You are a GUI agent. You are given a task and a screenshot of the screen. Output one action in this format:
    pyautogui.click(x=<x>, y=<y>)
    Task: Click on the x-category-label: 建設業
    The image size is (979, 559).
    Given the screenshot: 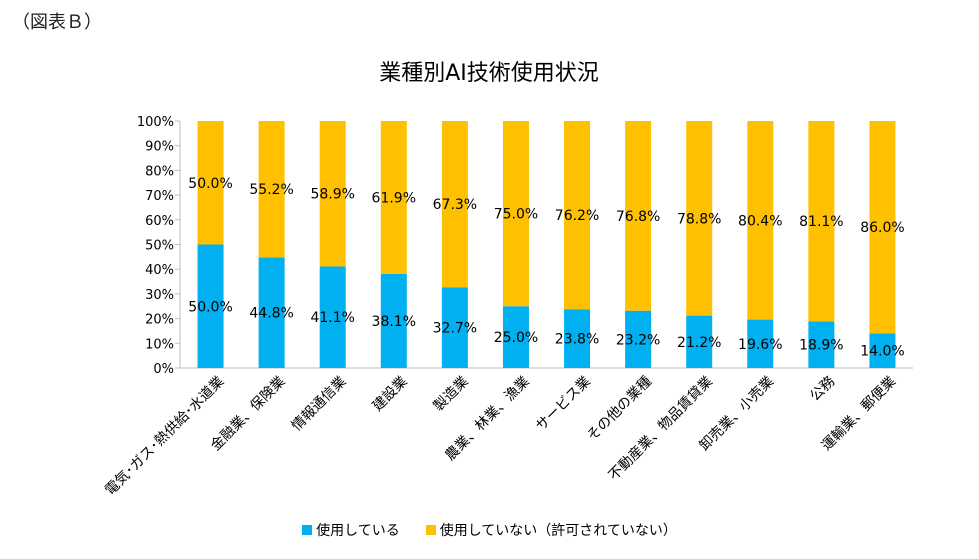 What is the action you would take?
    pyautogui.click(x=390, y=394)
    